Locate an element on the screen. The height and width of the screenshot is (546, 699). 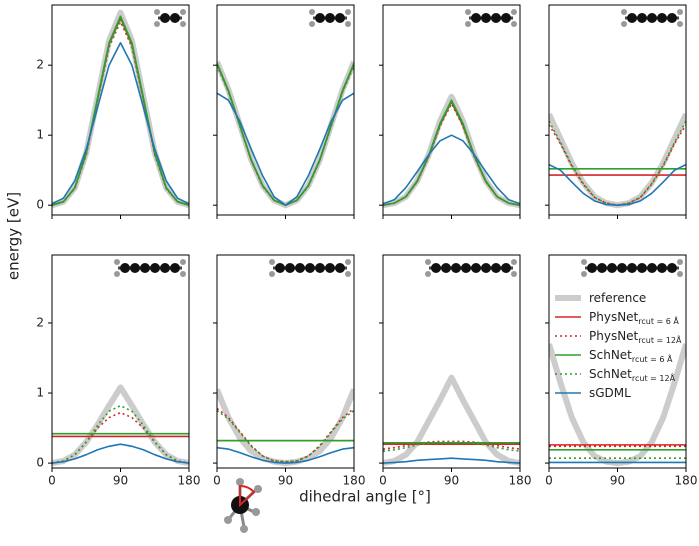
panel: 0 1 2 0 90 180 is located at coordinates (118, 371).